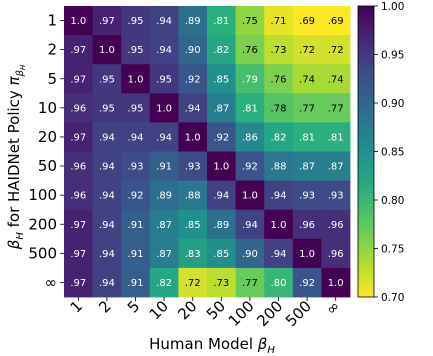 The height and width of the screenshot is (356, 433). I want to click on y-axis-ticks: 1 2 5 10 20 50 100 200 500 ∞, so click(46, 151).